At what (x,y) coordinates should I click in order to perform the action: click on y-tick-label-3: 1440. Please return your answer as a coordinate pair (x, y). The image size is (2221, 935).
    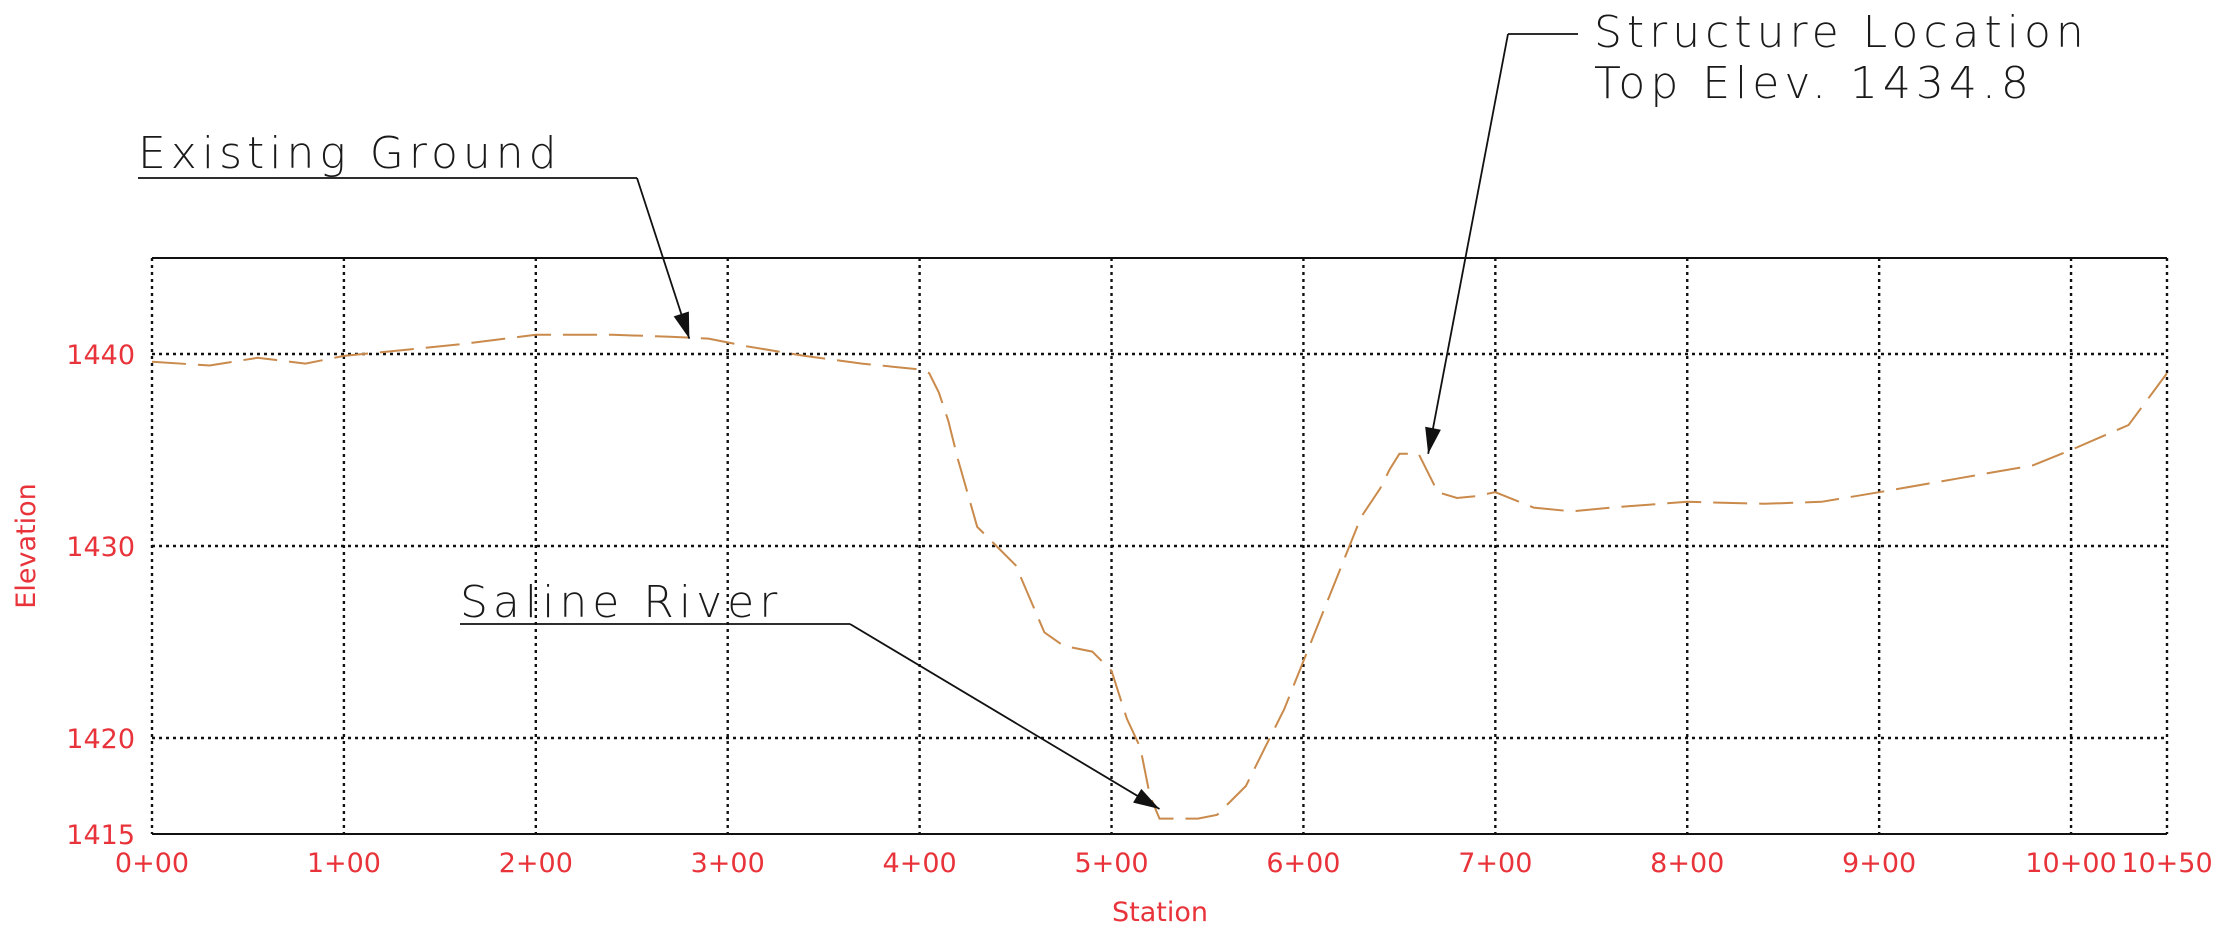
    Looking at the image, I should click on (100, 355).